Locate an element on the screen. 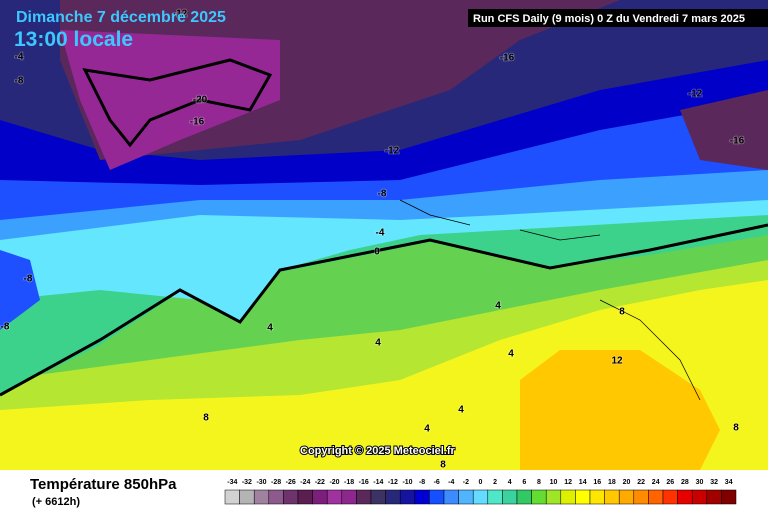 The height and width of the screenshot is (517, 768). legend-label: 24 is located at coordinates (656, 482).